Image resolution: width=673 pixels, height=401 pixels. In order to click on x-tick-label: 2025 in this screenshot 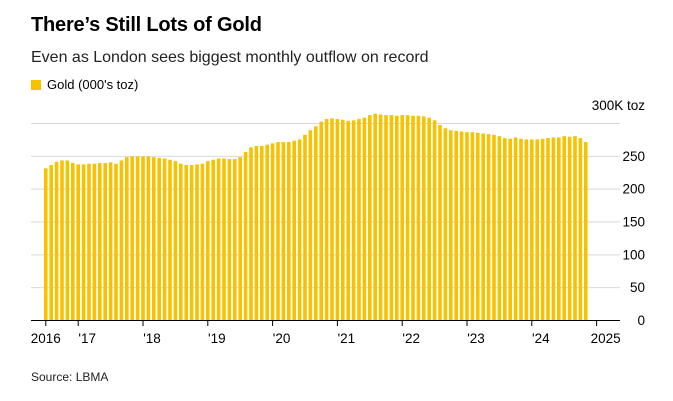, I will do `click(606, 338)`.